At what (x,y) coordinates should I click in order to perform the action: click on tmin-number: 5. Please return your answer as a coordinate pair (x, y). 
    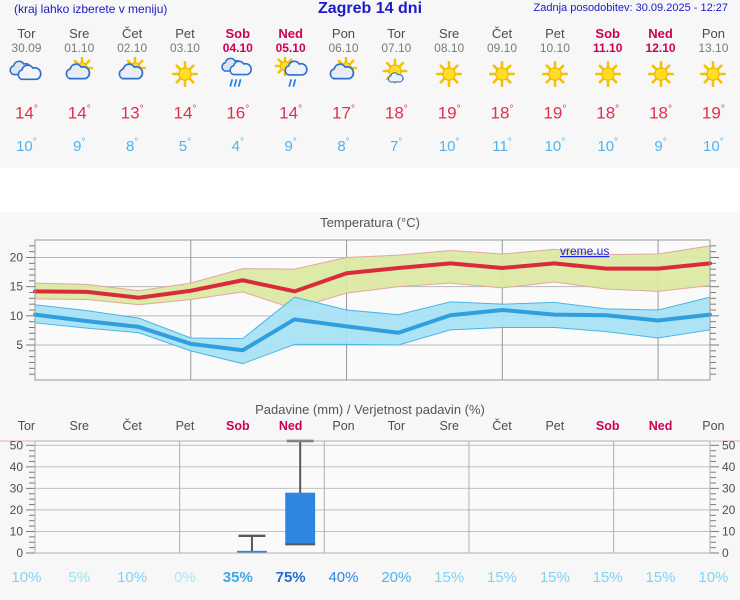
    Looking at the image, I should click on (183, 146).